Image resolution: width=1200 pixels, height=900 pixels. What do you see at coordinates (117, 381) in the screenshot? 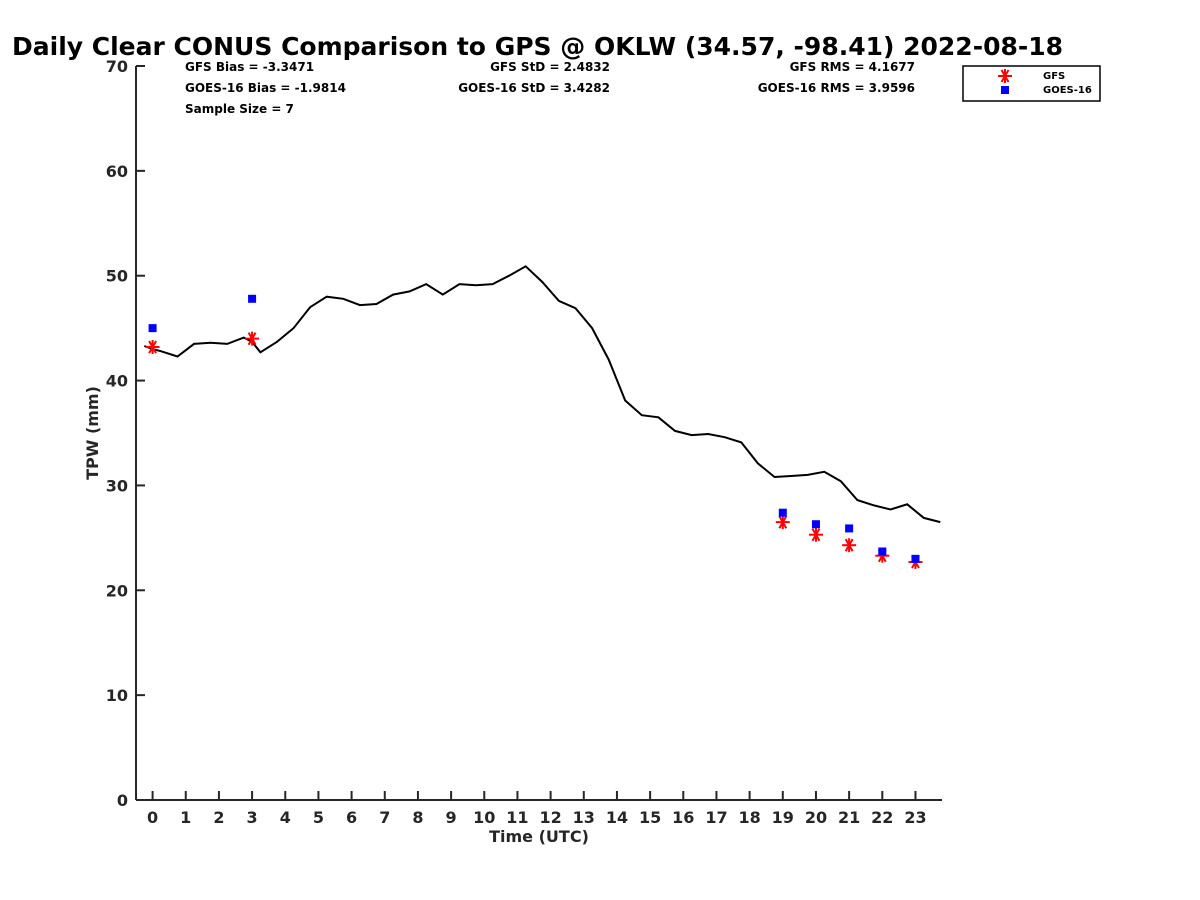
I see `y-tick-label: 40` at bounding box center [117, 381].